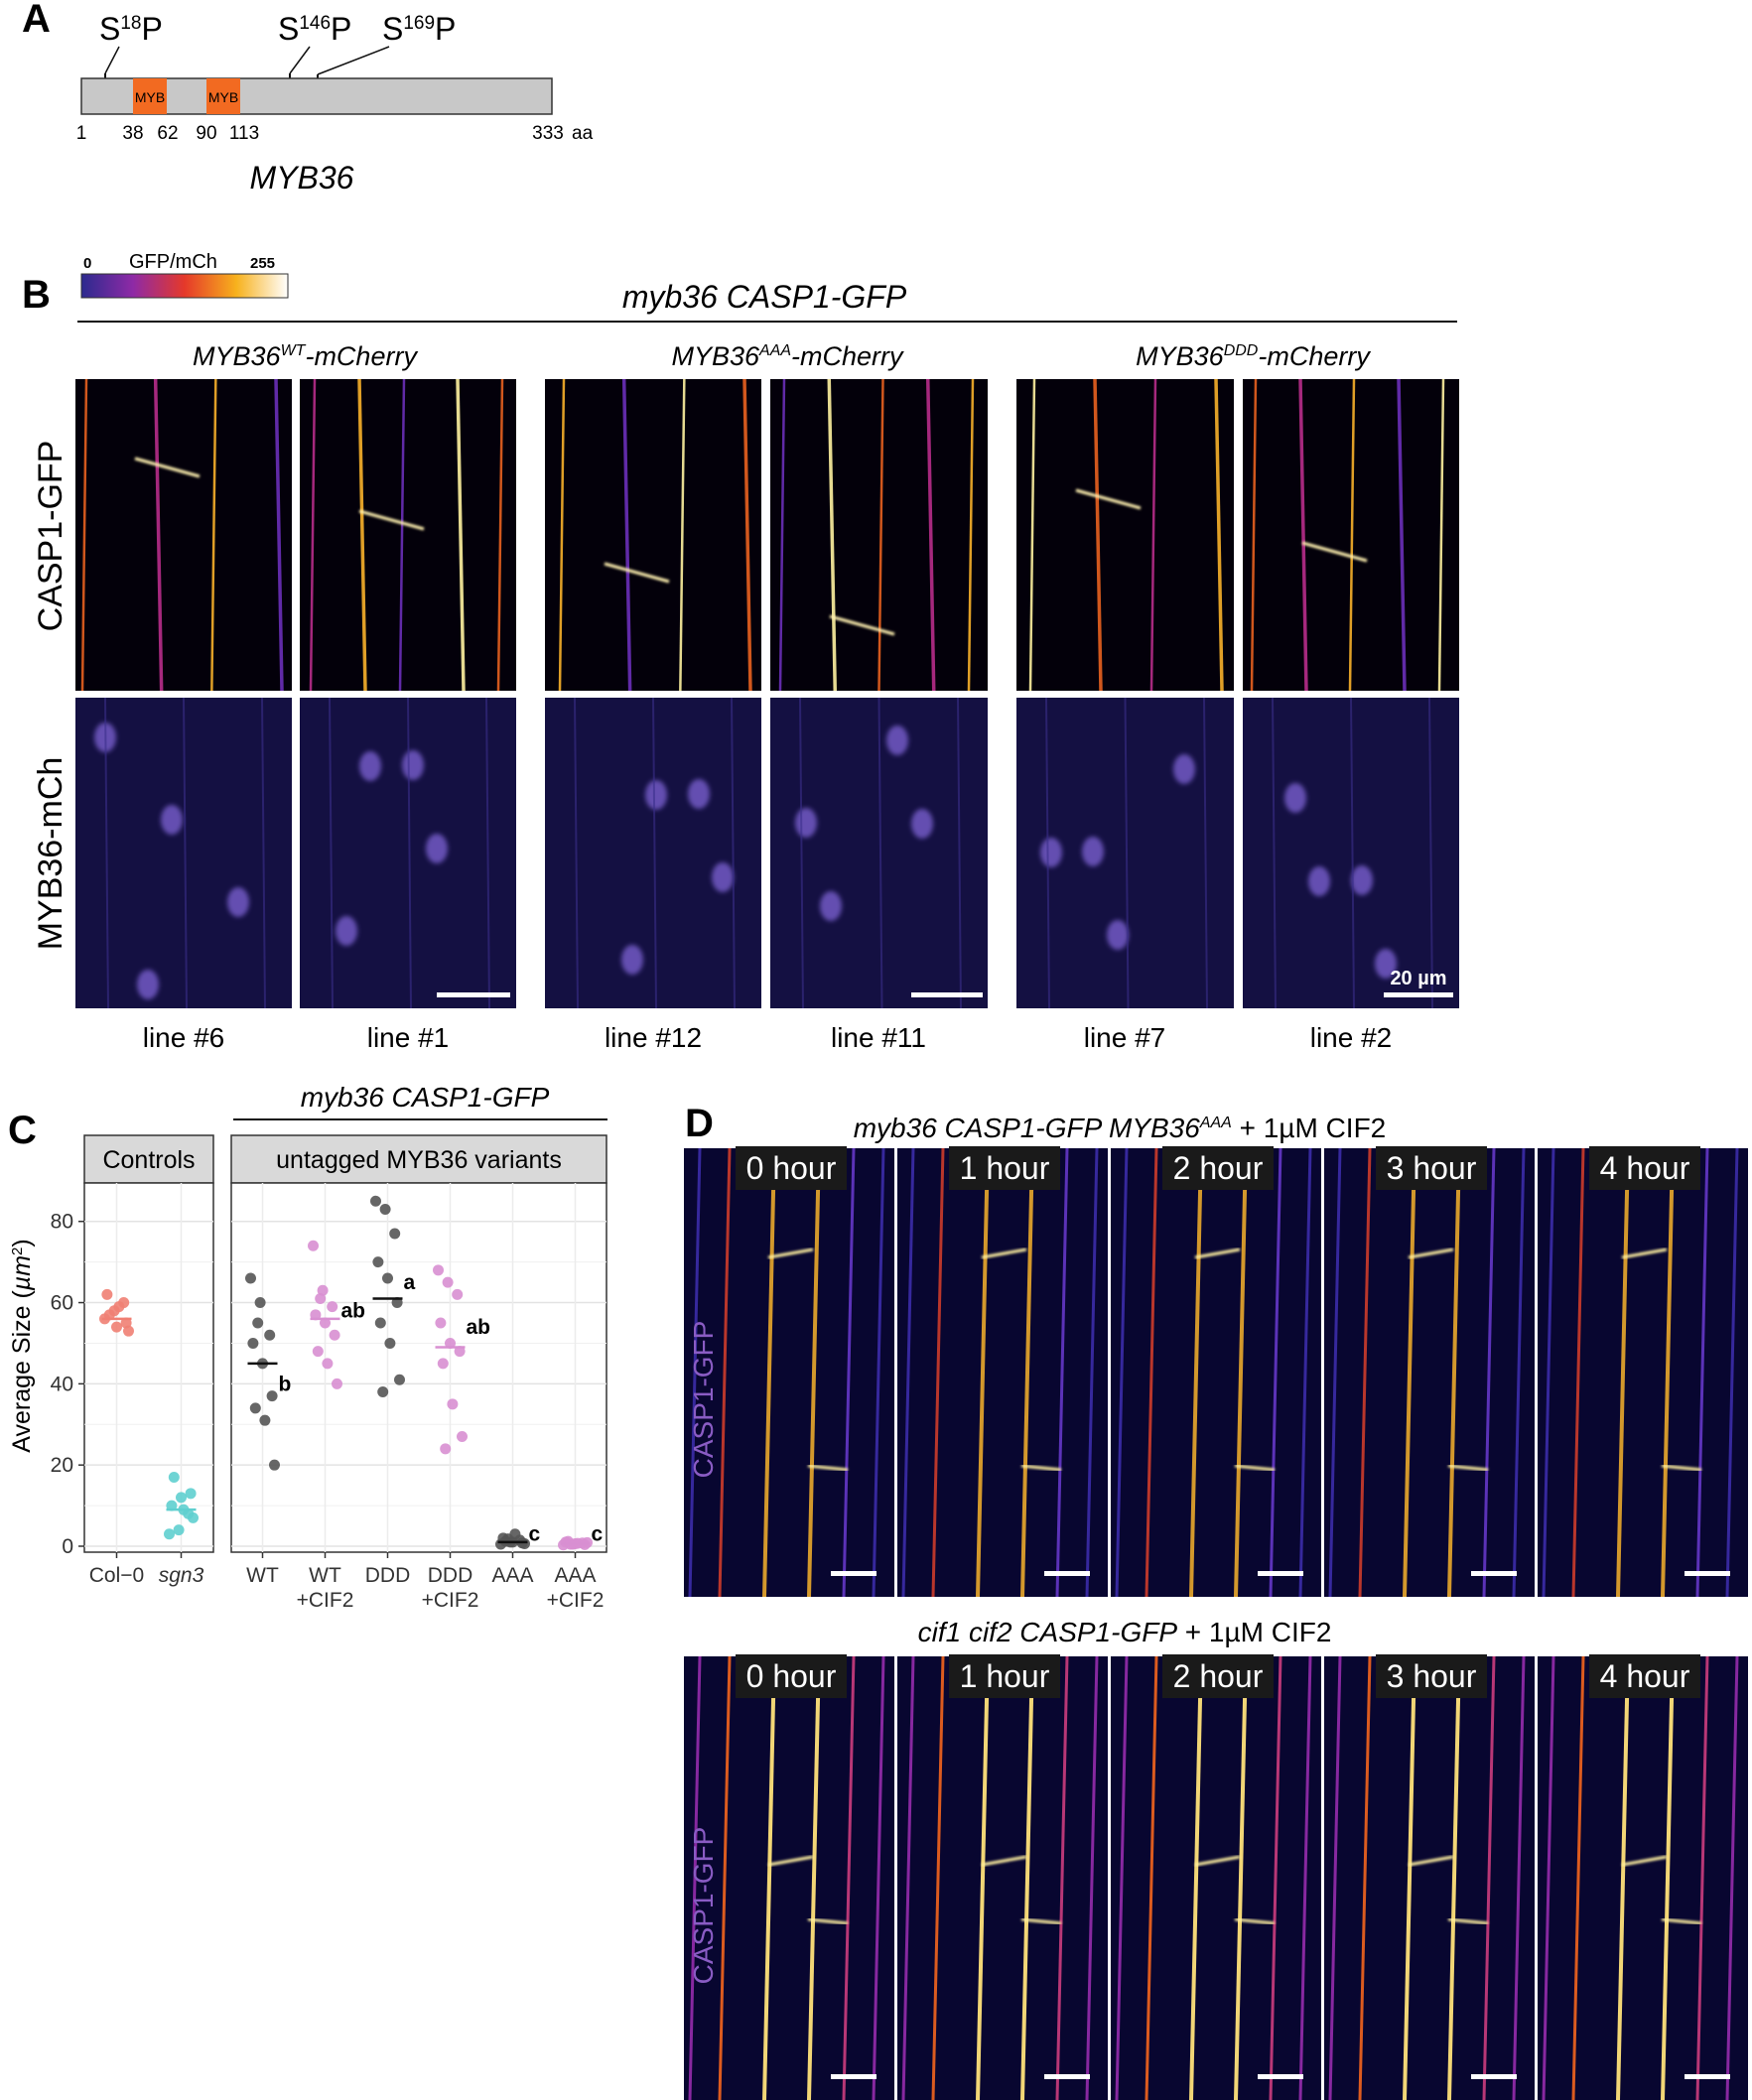 The image size is (1752, 2100). What do you see at coordinates (167, 133) in the screenshot?
I see `svg-text: 62` at bounding box center [167, 133].